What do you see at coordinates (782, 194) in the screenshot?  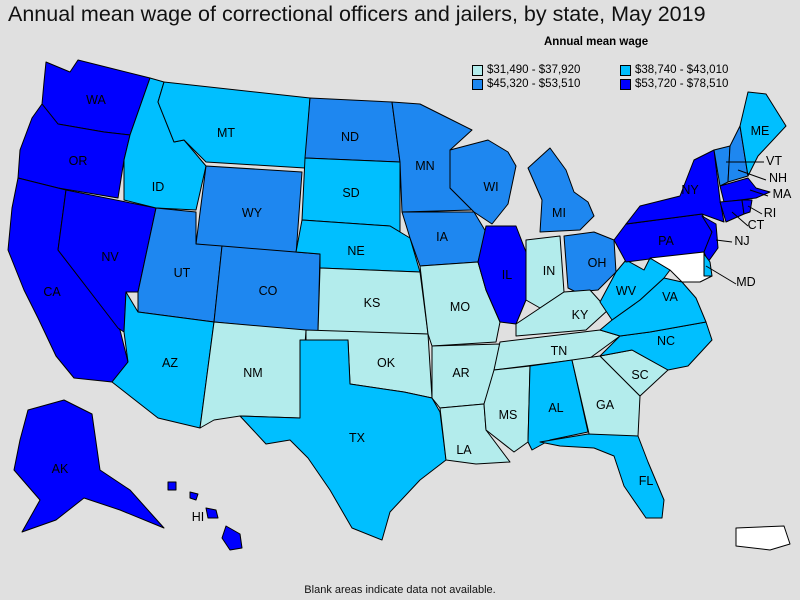 I see `label-ma: MA` at bounding box center [782, 194].